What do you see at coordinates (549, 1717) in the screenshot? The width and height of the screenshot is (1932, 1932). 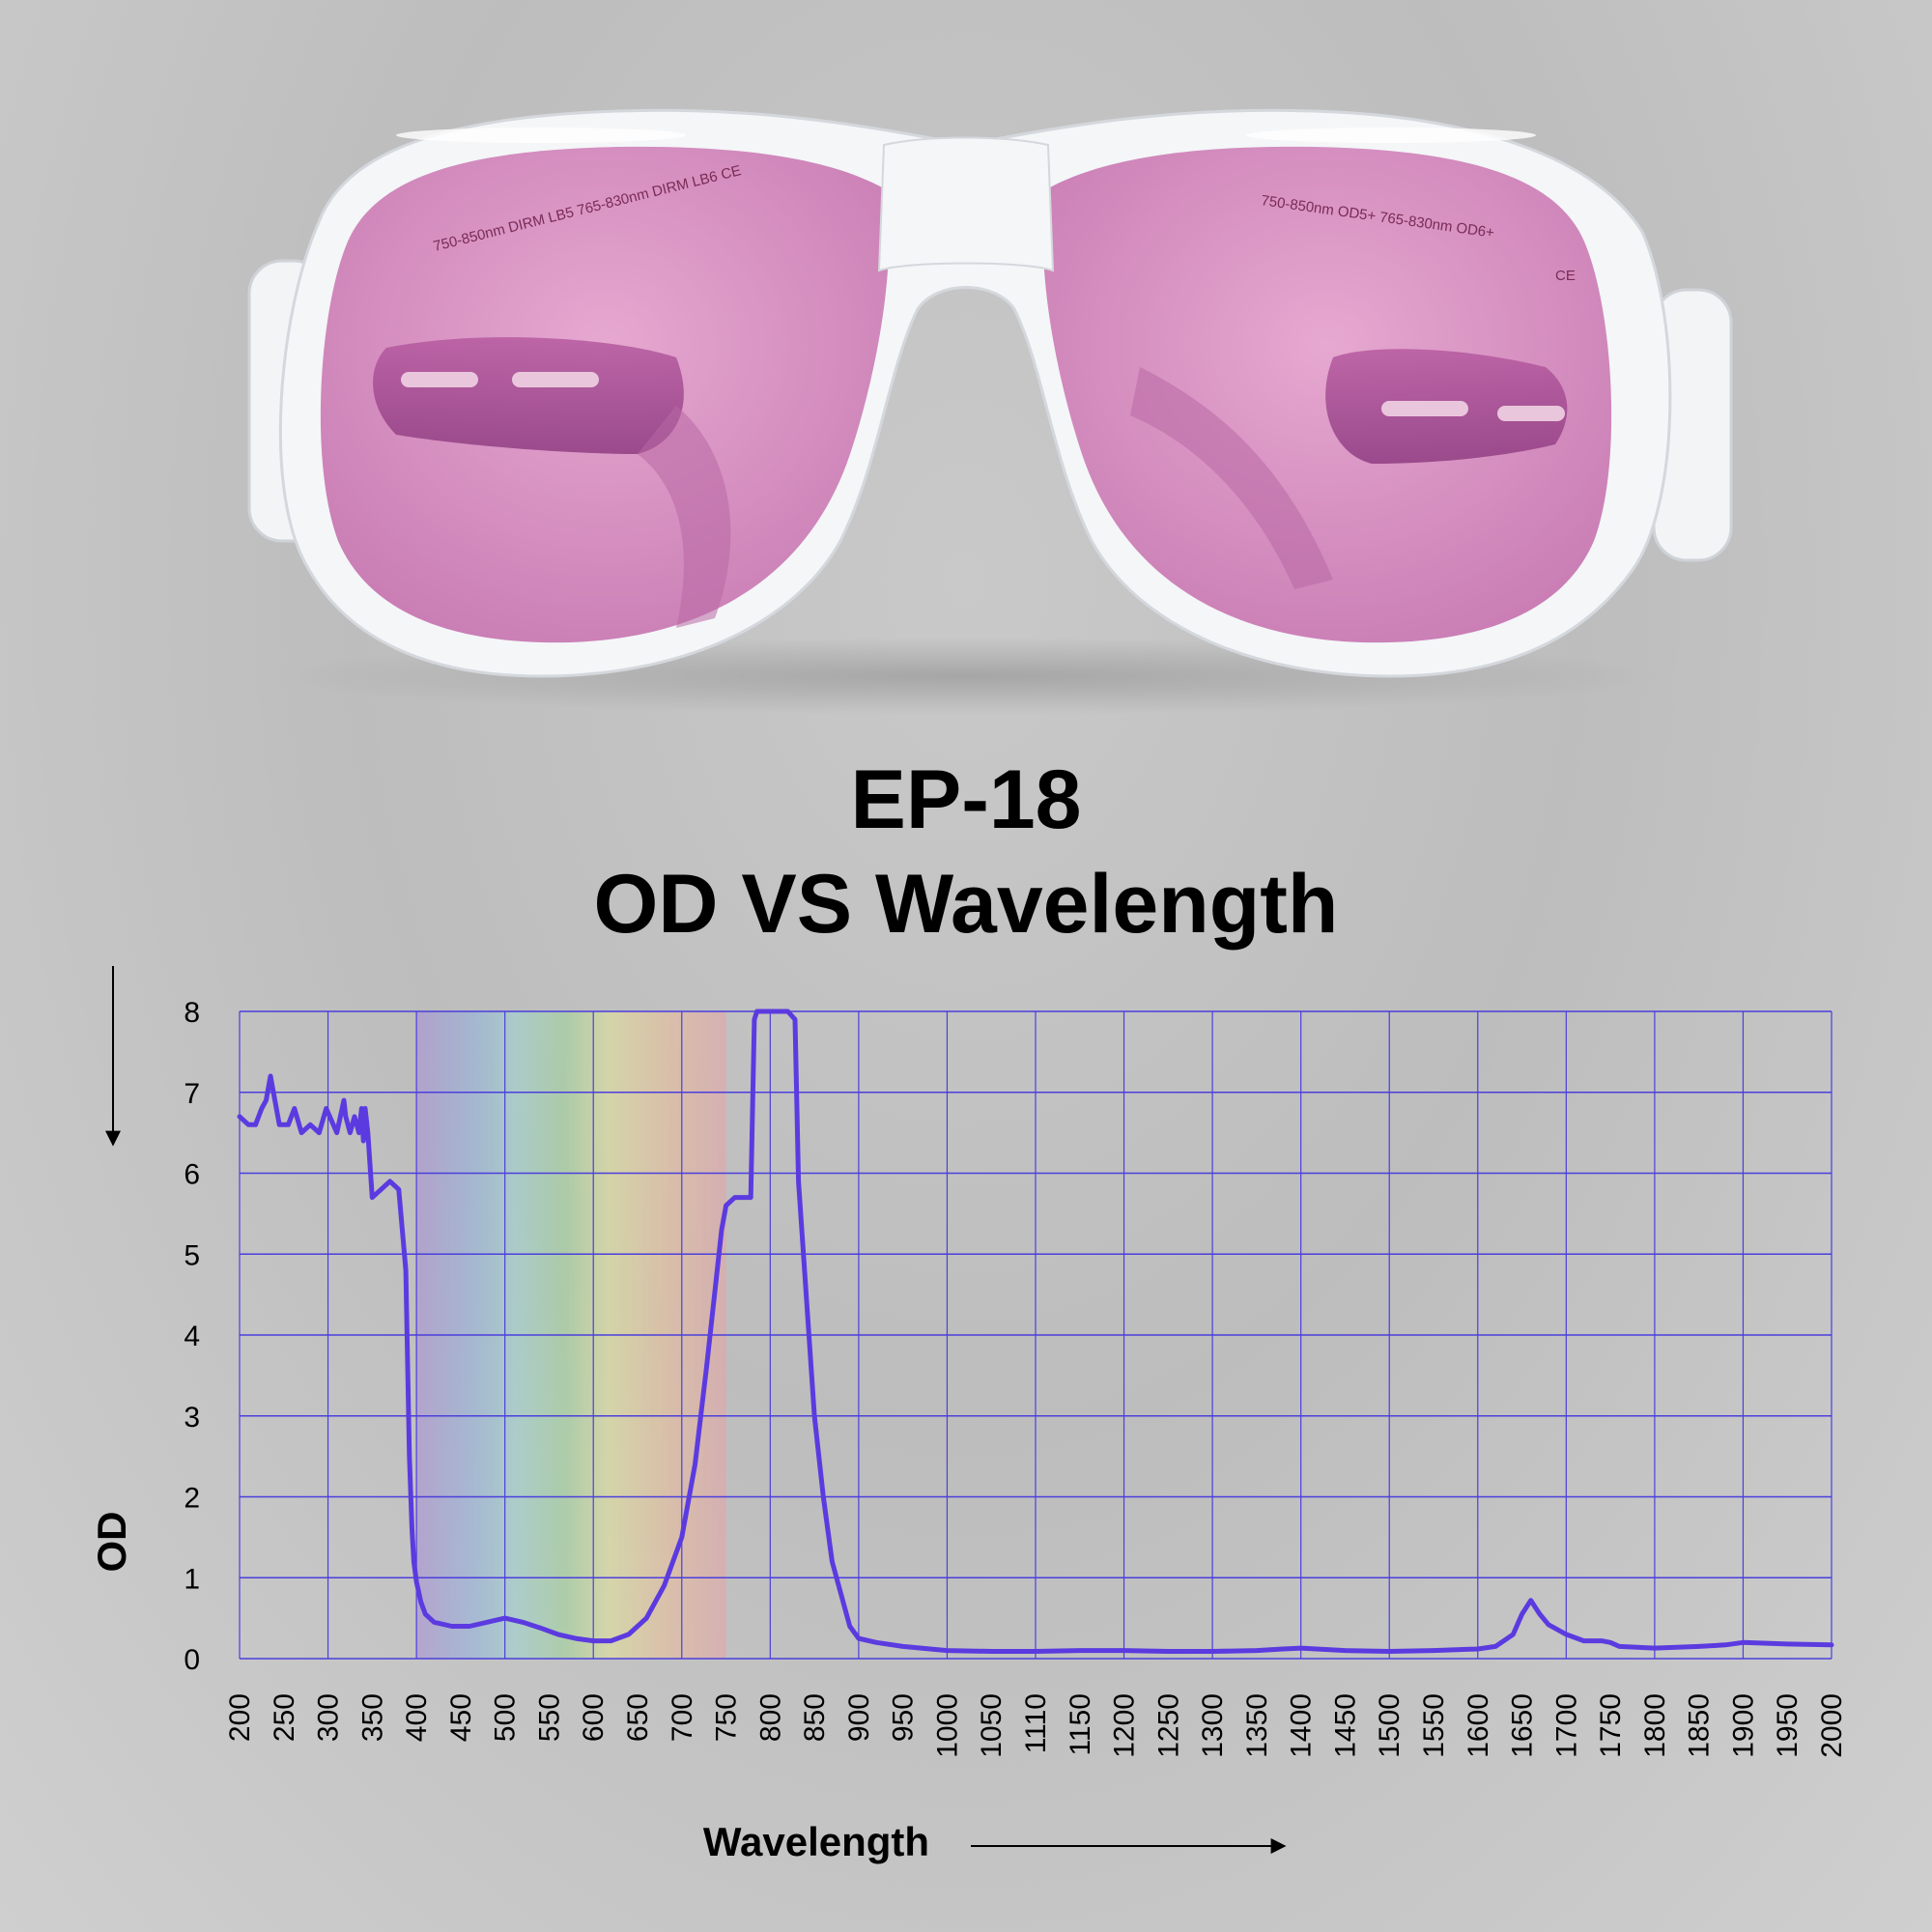 I see `x-tick-label: 550` at bounding box center [549, 1717].